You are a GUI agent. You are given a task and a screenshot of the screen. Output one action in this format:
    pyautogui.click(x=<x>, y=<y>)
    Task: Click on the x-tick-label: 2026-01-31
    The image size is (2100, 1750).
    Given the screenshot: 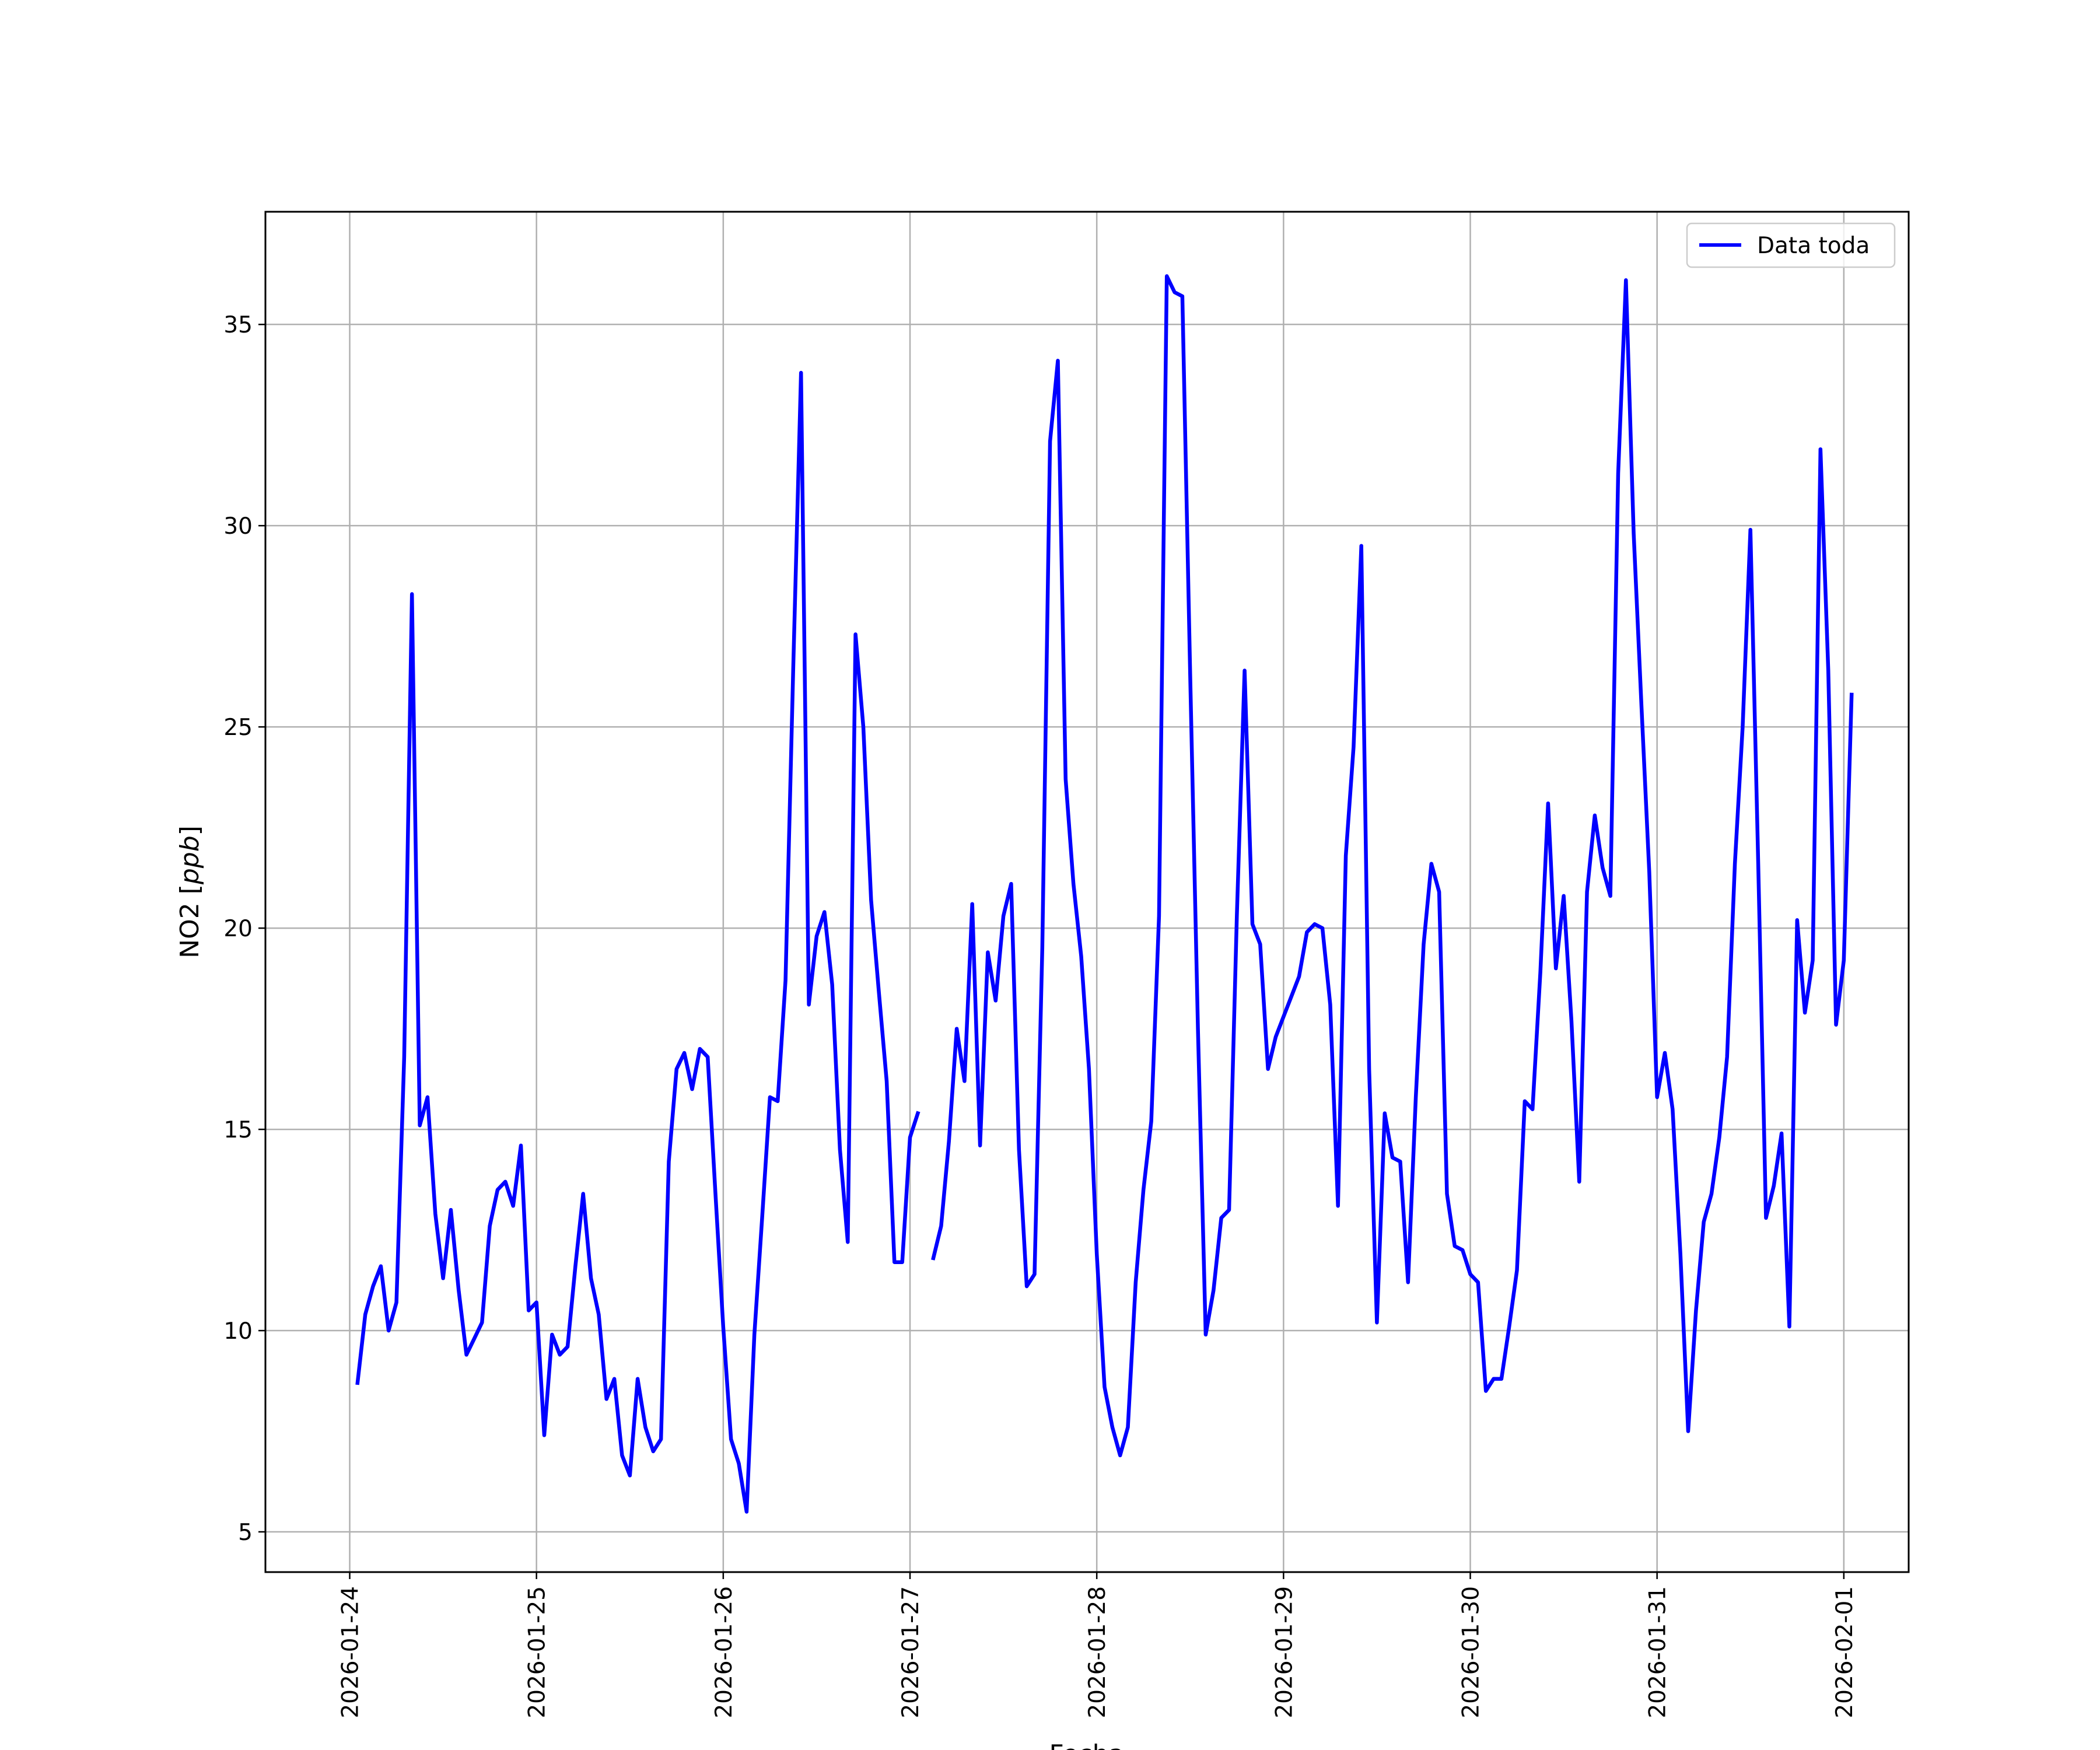 What is the action you would take?
    pyautogui.click(x=1658, y=1652)
    